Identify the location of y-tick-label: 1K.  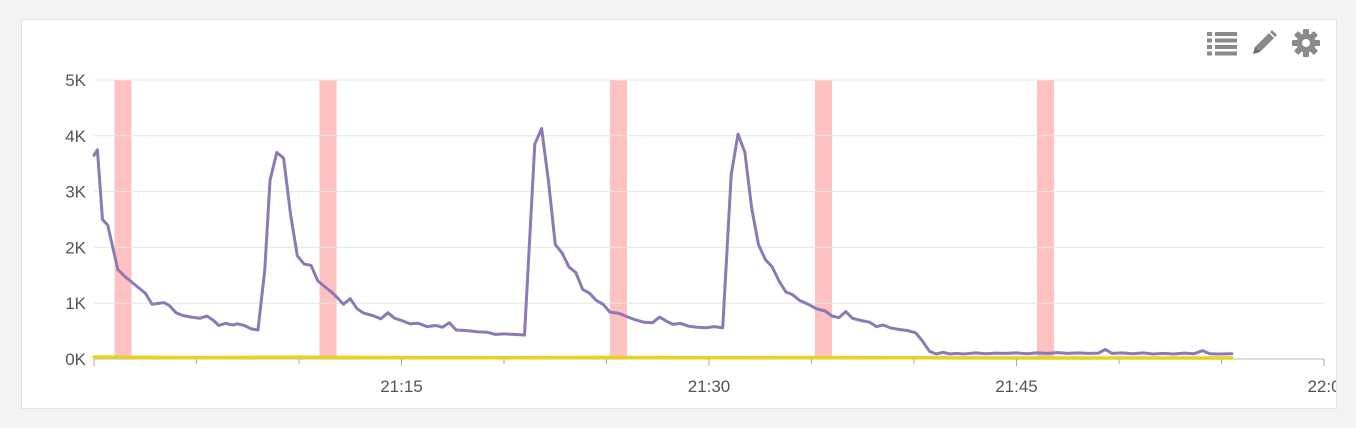
(75, 303).